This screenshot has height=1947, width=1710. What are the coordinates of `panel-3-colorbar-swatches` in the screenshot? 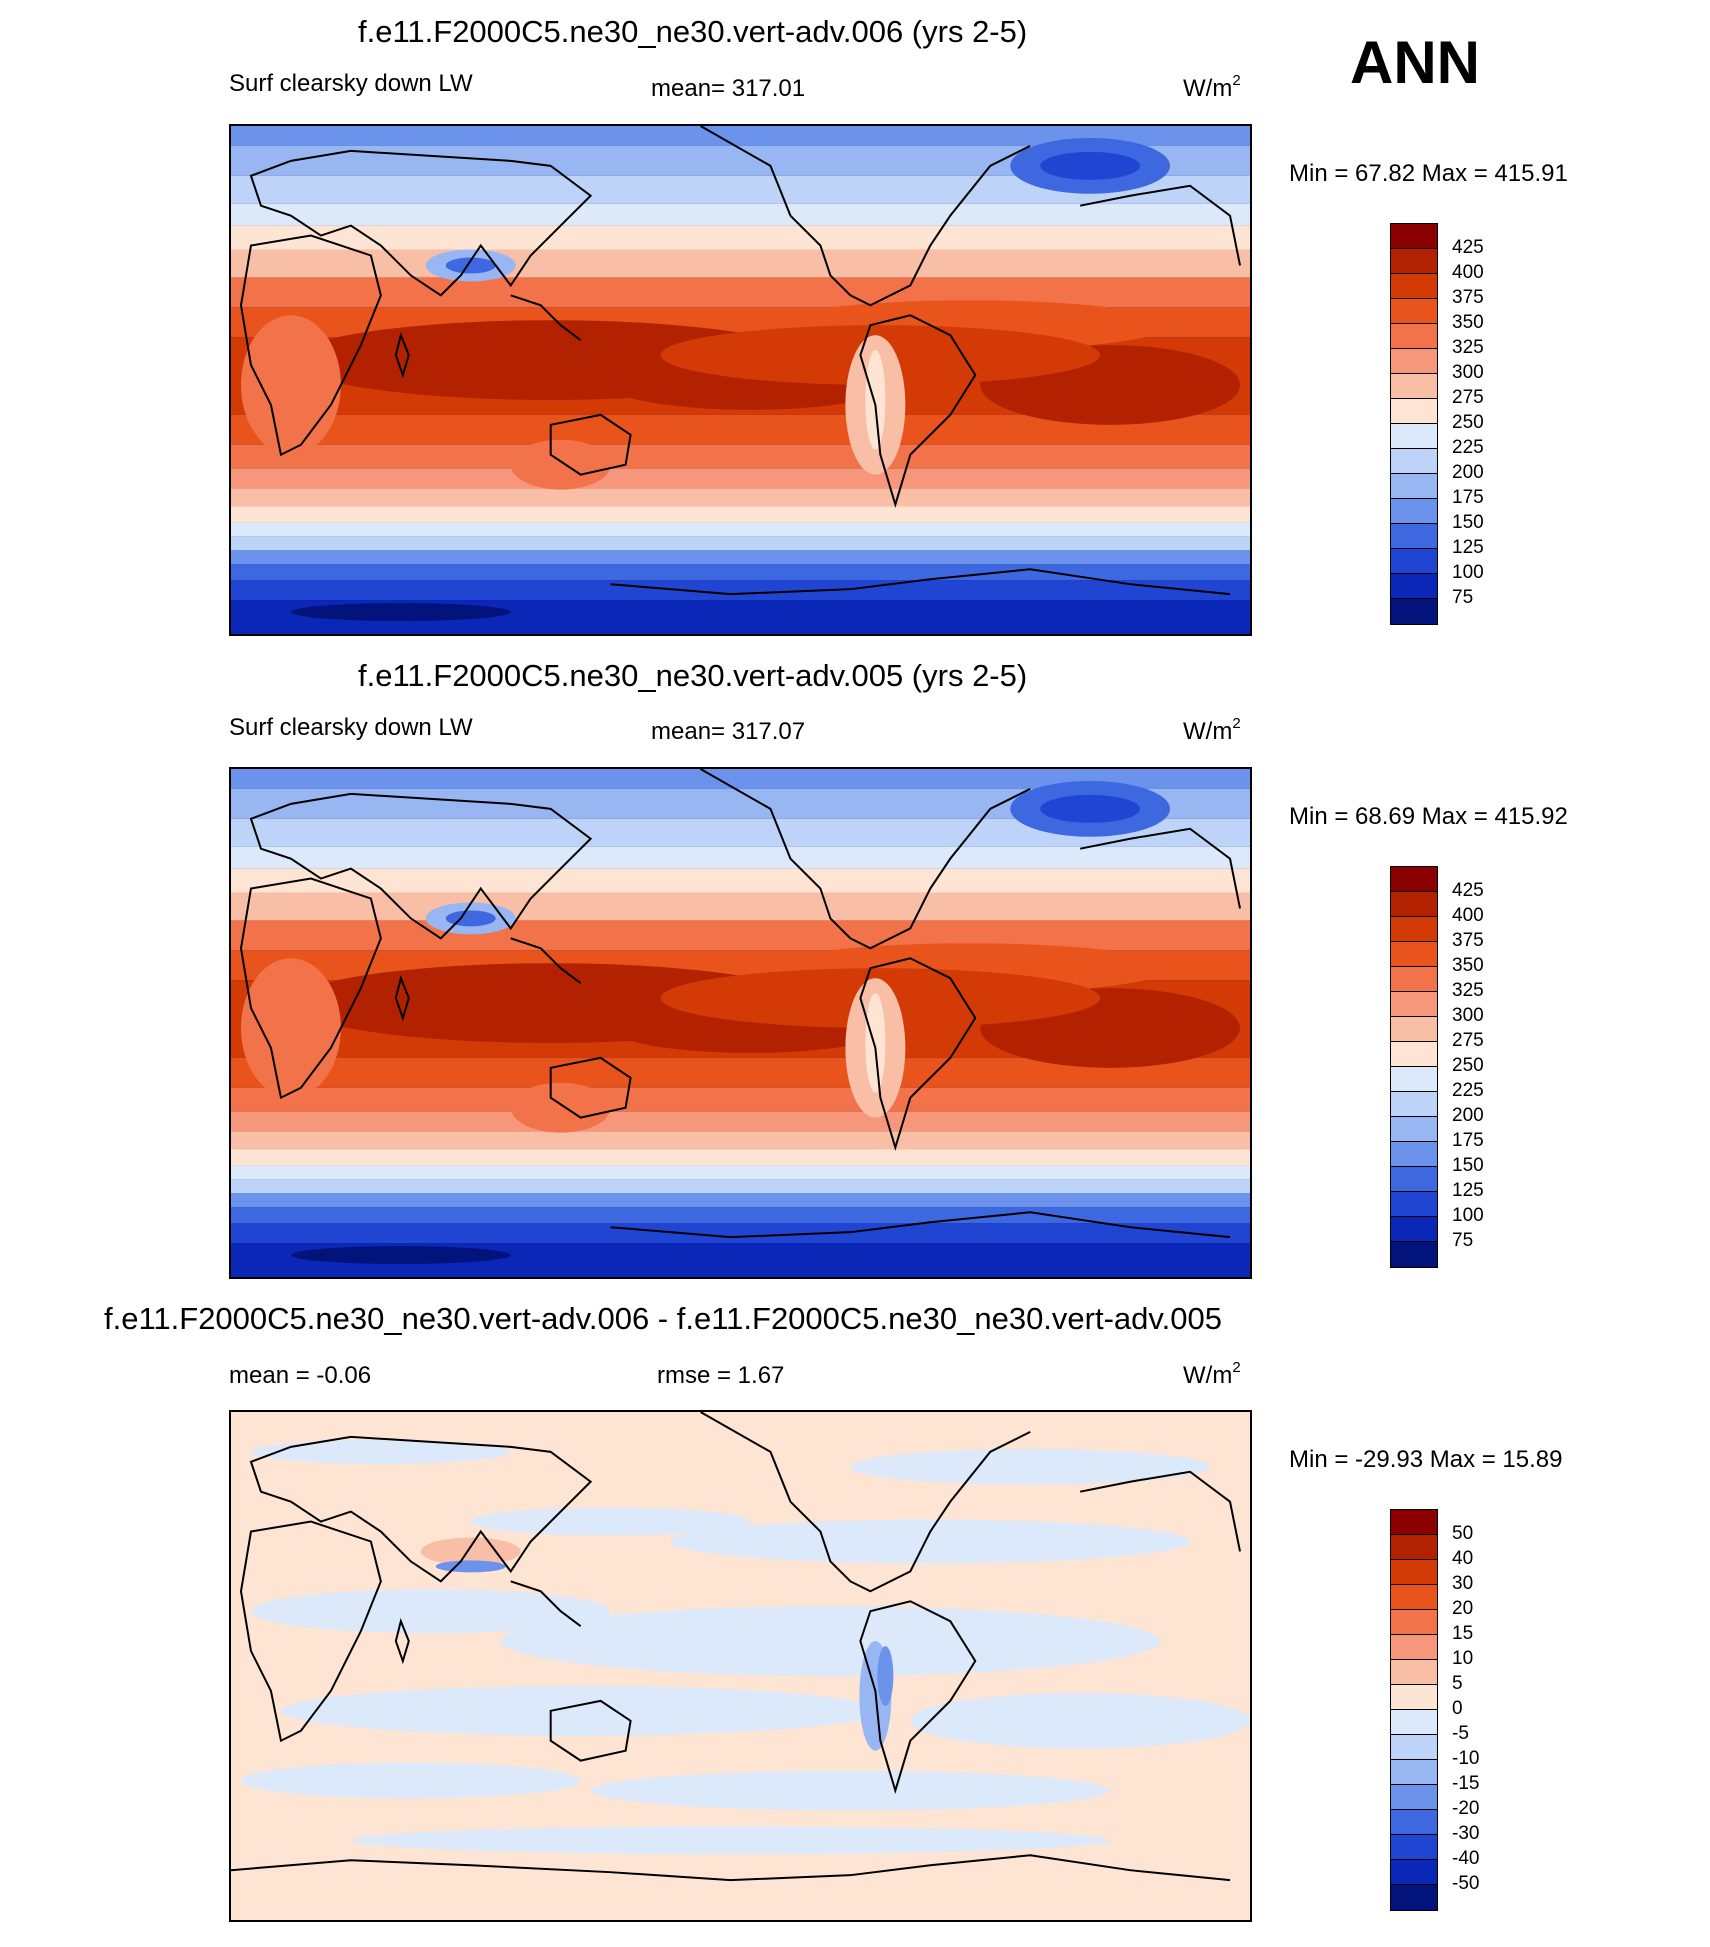 It's located at (1414, 1710).